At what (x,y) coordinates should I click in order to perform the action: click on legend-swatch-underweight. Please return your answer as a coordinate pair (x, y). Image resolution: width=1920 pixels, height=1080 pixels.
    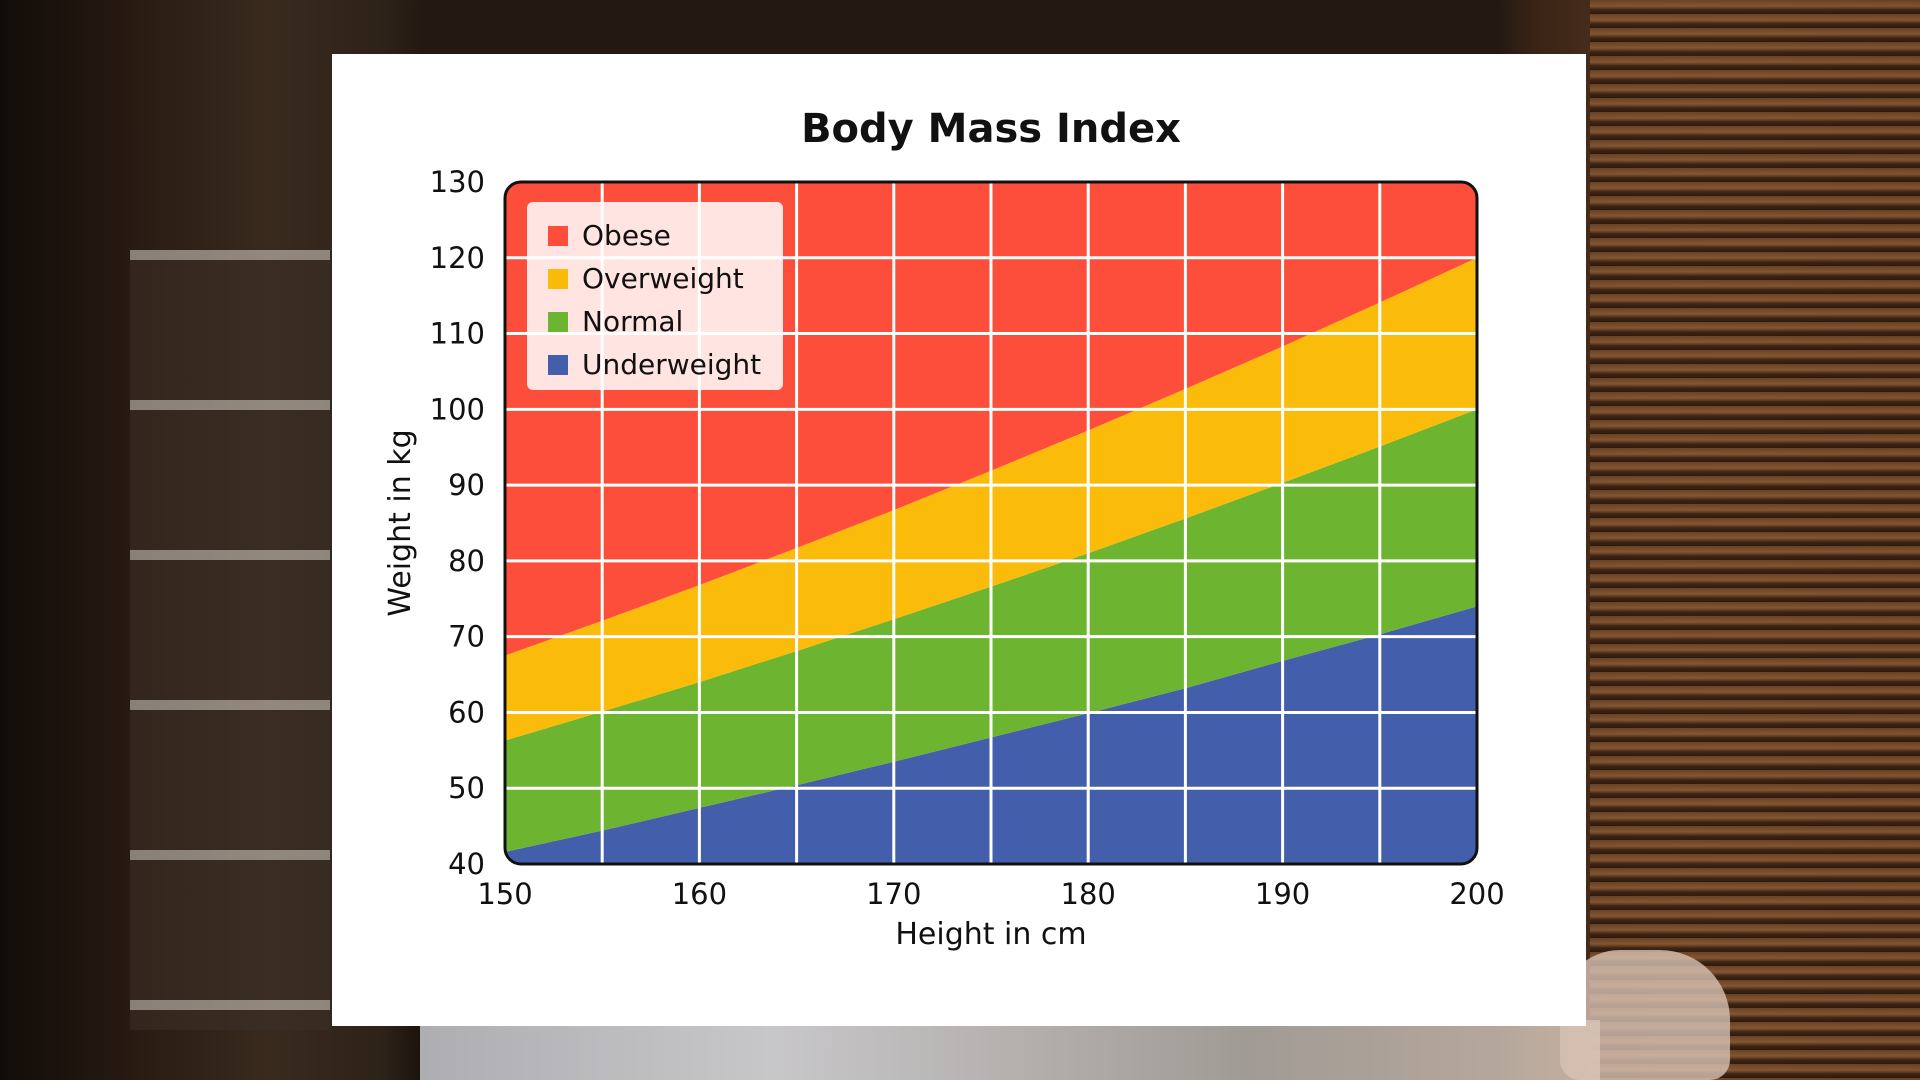
    Looking at the image, I should click on (558, 365).